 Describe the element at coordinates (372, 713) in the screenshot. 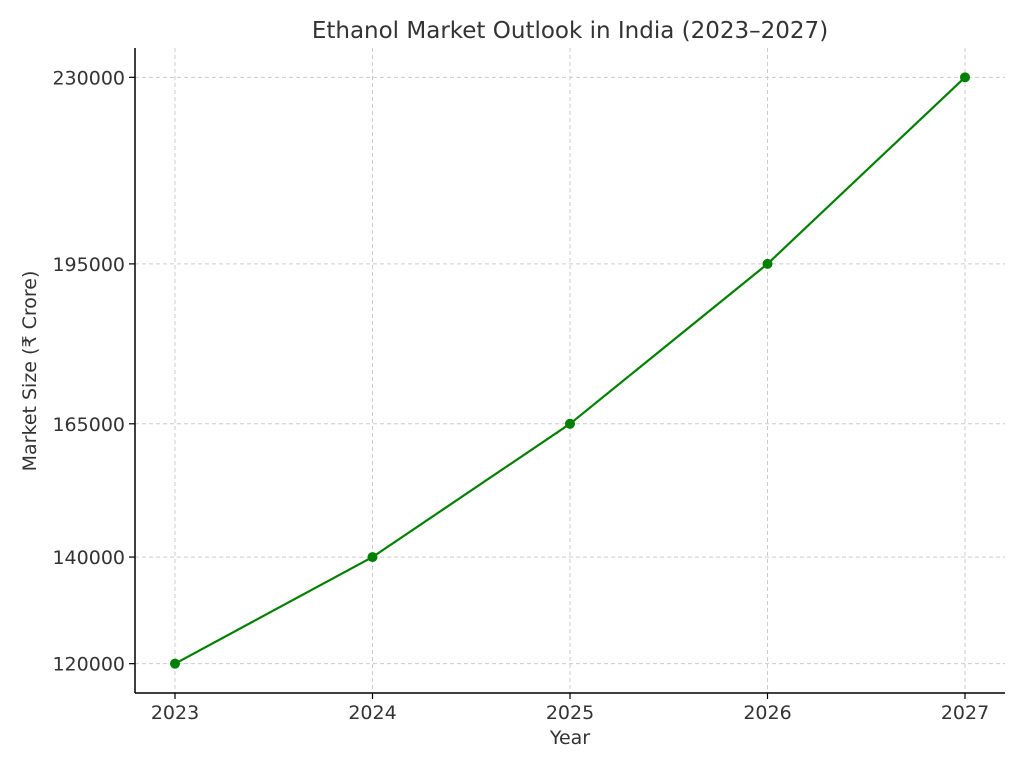

I see `x-tick-label: 2024` at that location.